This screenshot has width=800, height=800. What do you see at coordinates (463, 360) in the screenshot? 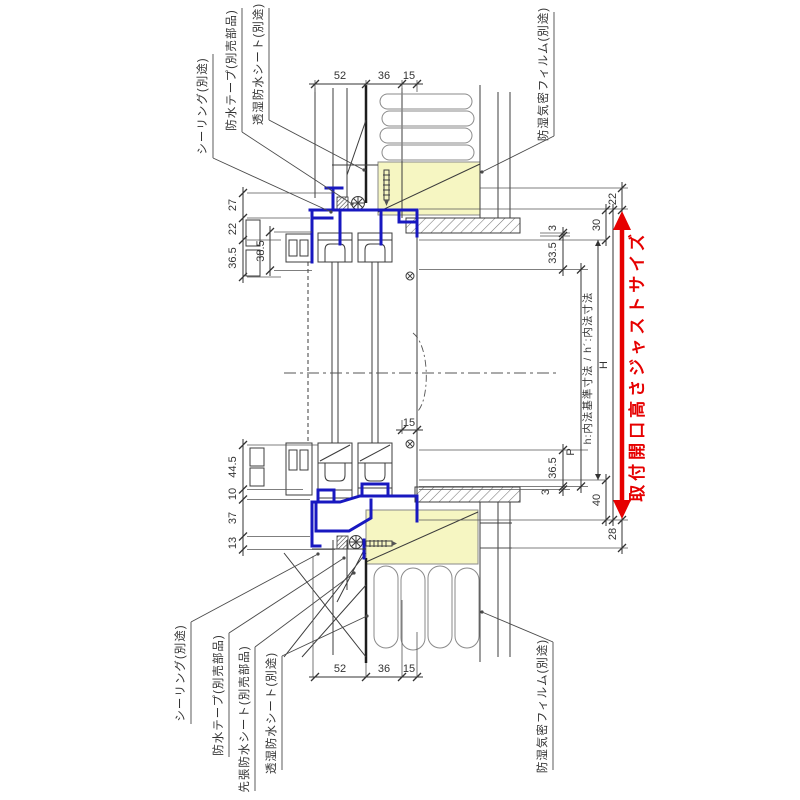
I see `interior-casing-bands` at bounding box center [463, 360].